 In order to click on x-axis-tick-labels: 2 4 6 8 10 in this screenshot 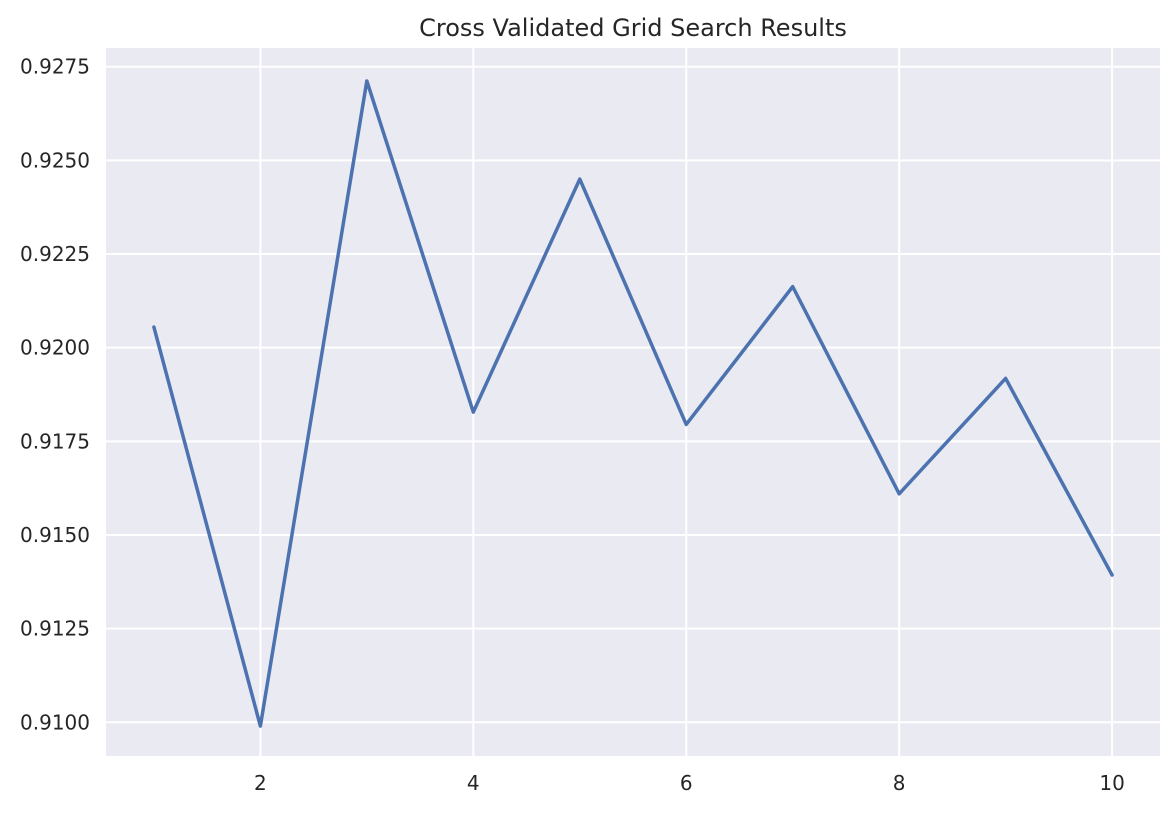, I will do `click(689, 783)`.